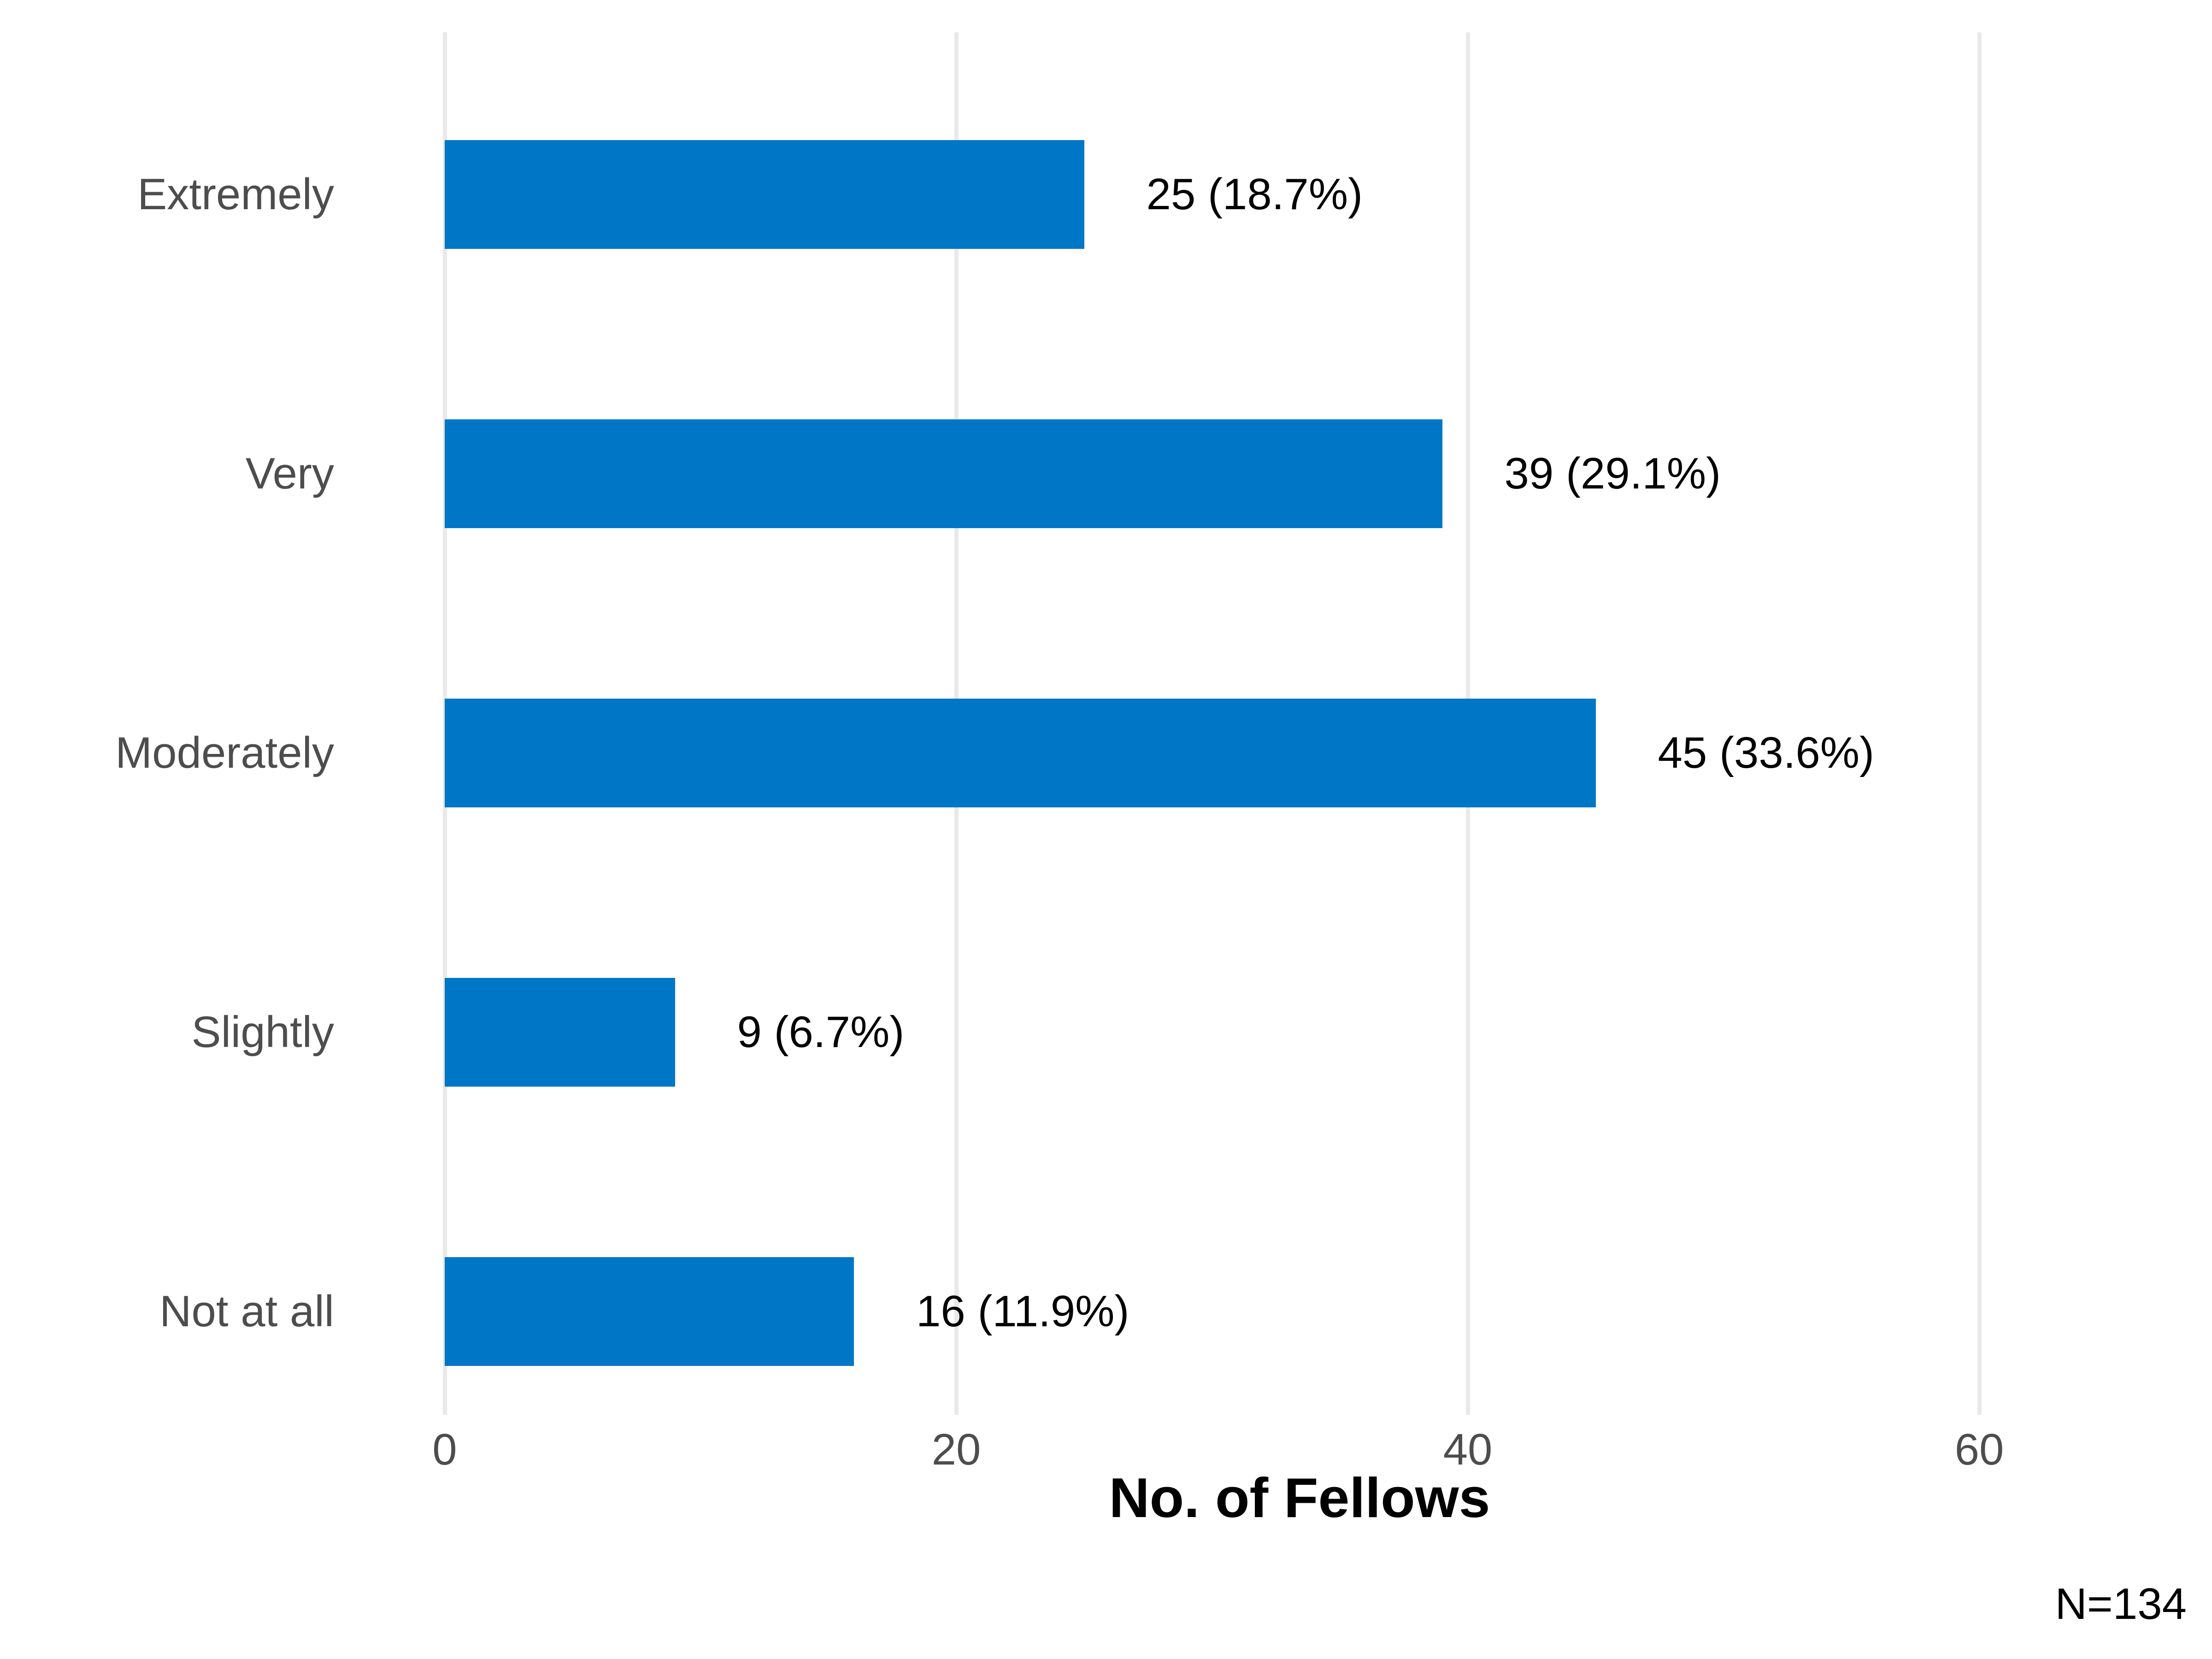 The height and width of the screenshot is (1659, 2212). What do you see at coordinates (235, 194) in the screenshot?
I see `category-label: Extremely` at bounding box center [235, 194].